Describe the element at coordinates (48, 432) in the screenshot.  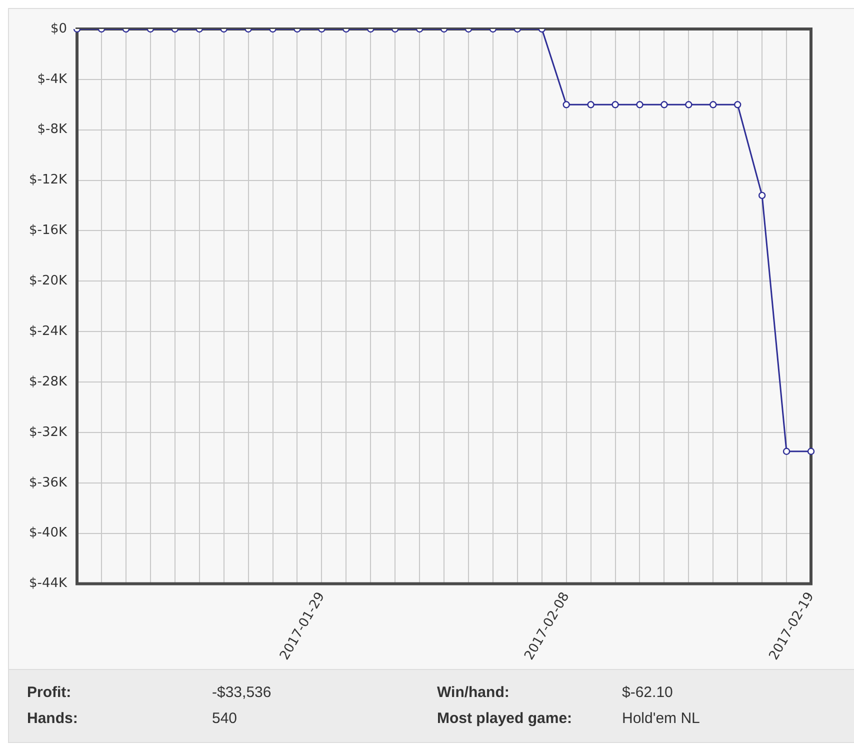
I see `y-tick-label: $-32K` at that location.